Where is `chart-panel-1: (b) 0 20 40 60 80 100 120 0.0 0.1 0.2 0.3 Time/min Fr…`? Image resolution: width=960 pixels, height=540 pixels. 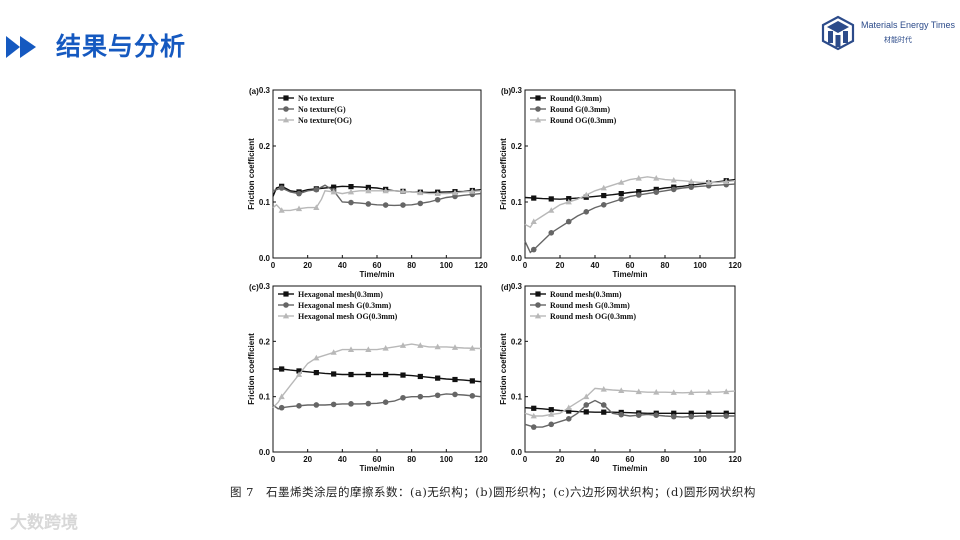
chart-panel-1: (b) 0 20 40 60 80 100 120 0.0 0.1 0.2 0.3 Time/min Fr… is located at coordinates (620, 182).